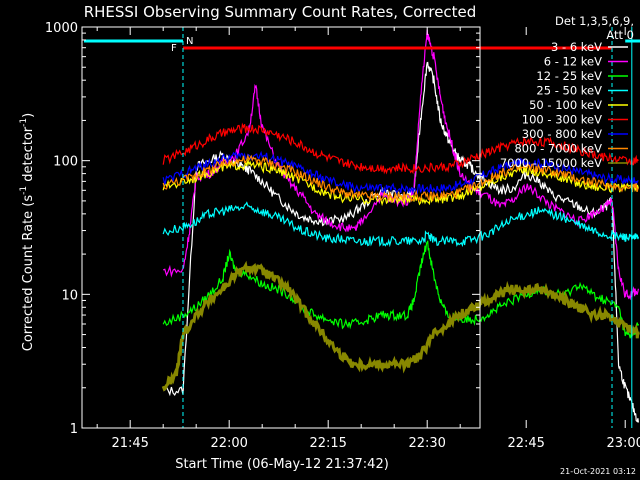  Describe the element at coordinates (562, 134) in the screenshot. I see `legend-label: 300 - 800 keV` at that location.